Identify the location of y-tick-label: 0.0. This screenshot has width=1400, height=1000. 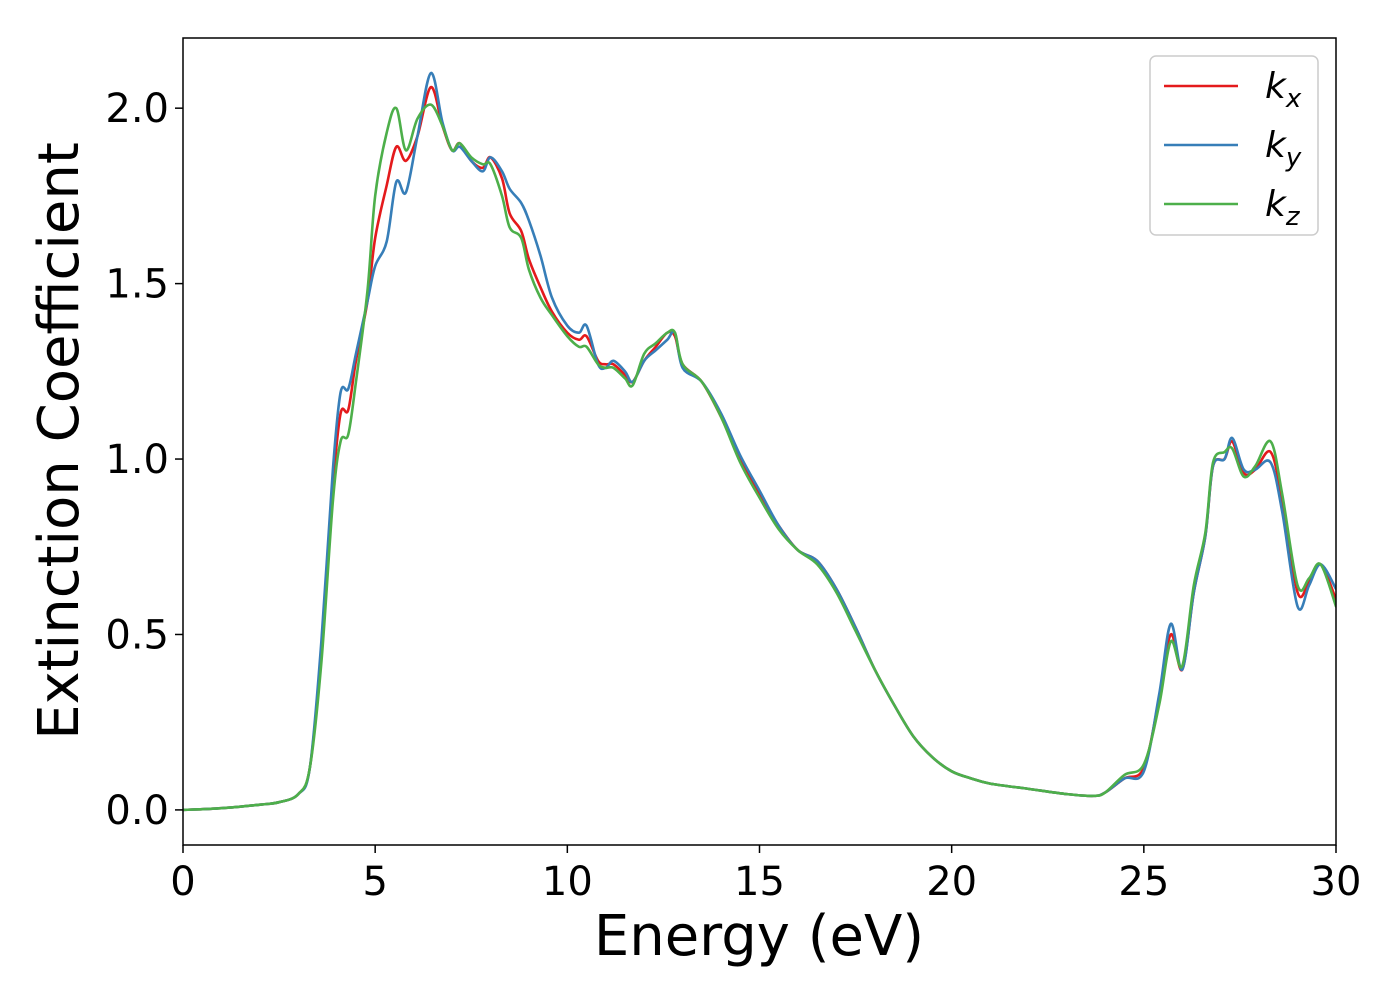
(137, 811).